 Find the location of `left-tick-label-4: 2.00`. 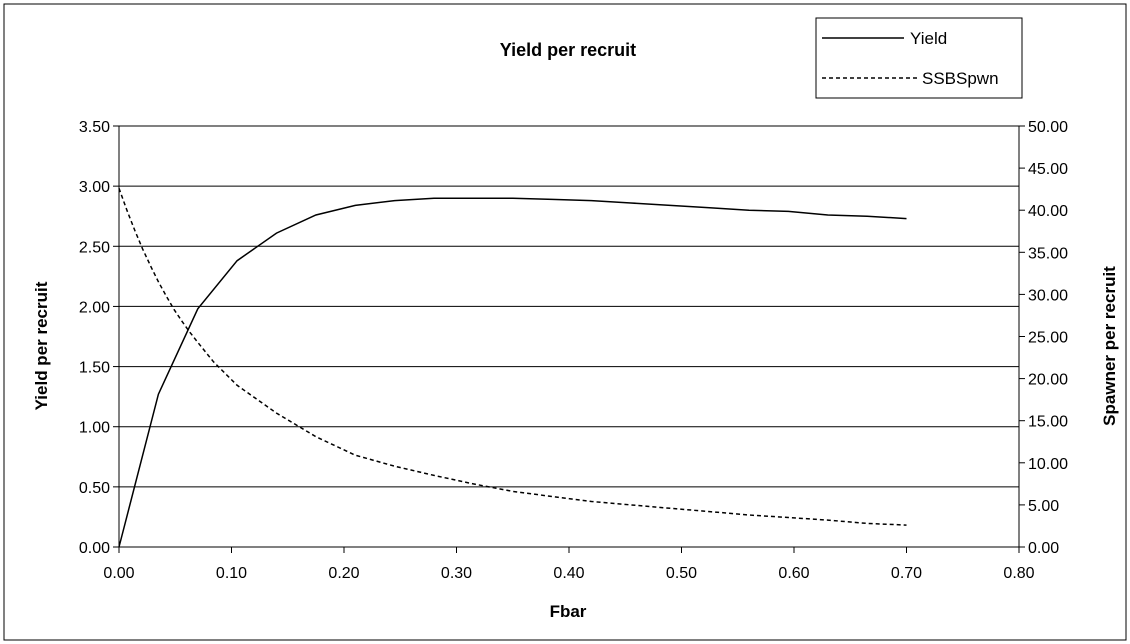

left-tick-label-4: 2.00 is located at coordinates (94, 307).